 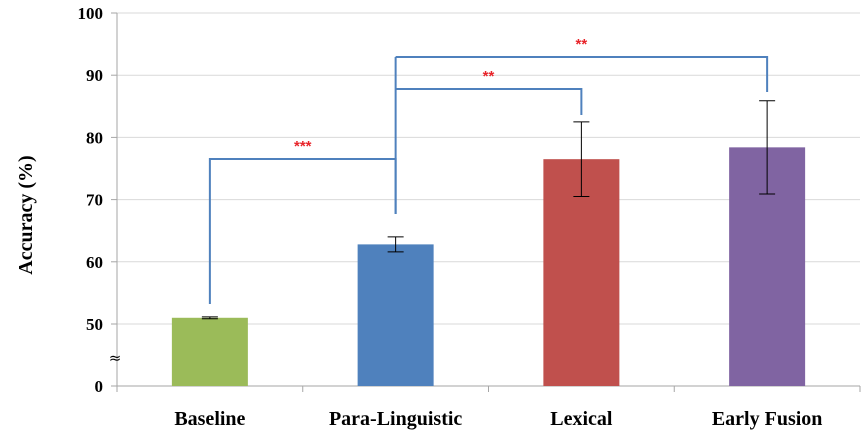 What do you see at coordinates (94, 262) in the screenshot?
I see `y-tick-label: 60` at bounding box center [94, 262].